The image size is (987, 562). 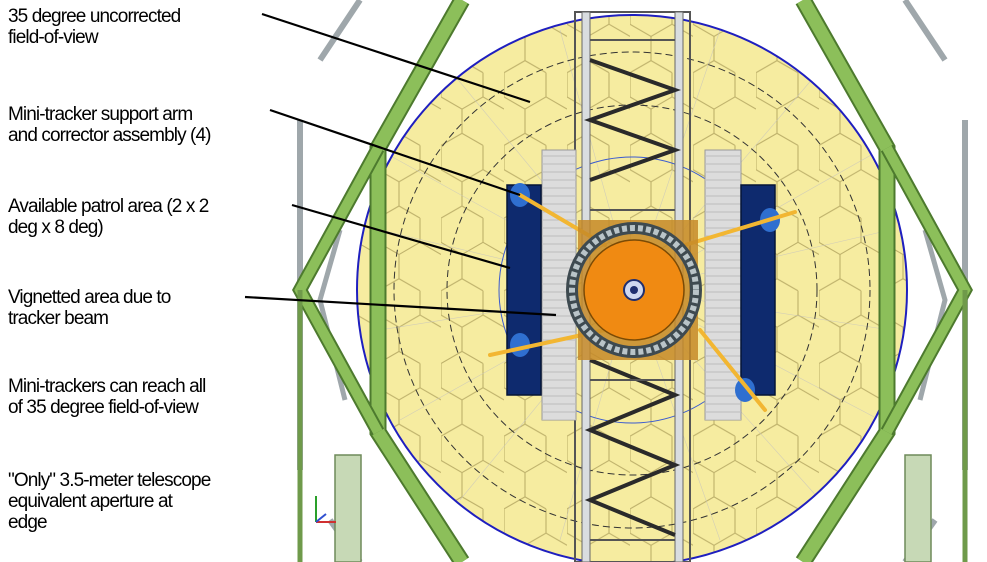 I want to click on callout-vignetted-area: Vignetted area due to tracker beam, so click(x=89, y=308).